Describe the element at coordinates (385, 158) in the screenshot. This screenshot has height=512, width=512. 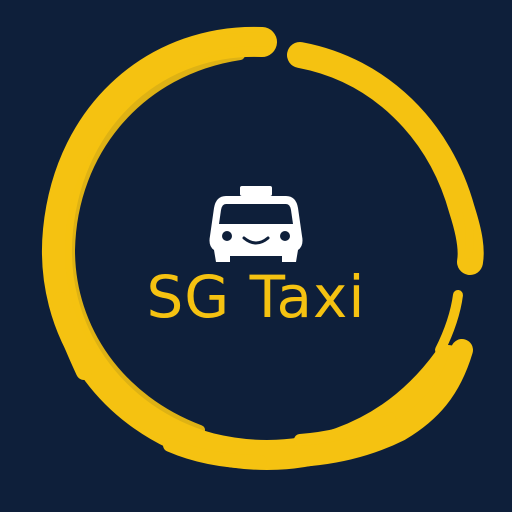
I see `ring-stroke-top-right` at that location.